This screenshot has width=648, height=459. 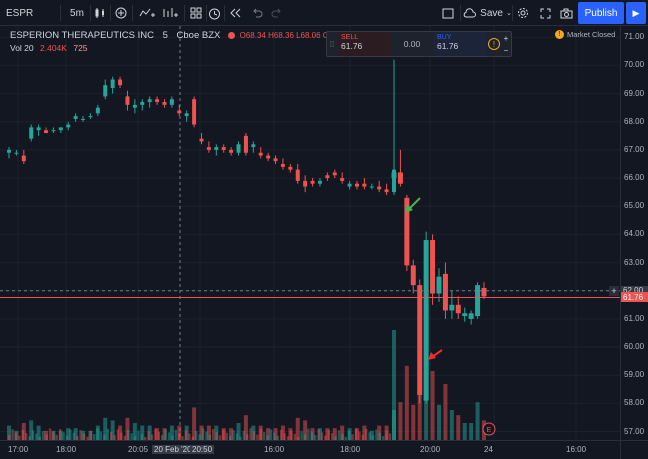 What do you see at coordinates (413, 205) in the screenshot?
I see `green-arrow-icon` at bounding box center [413, 205].